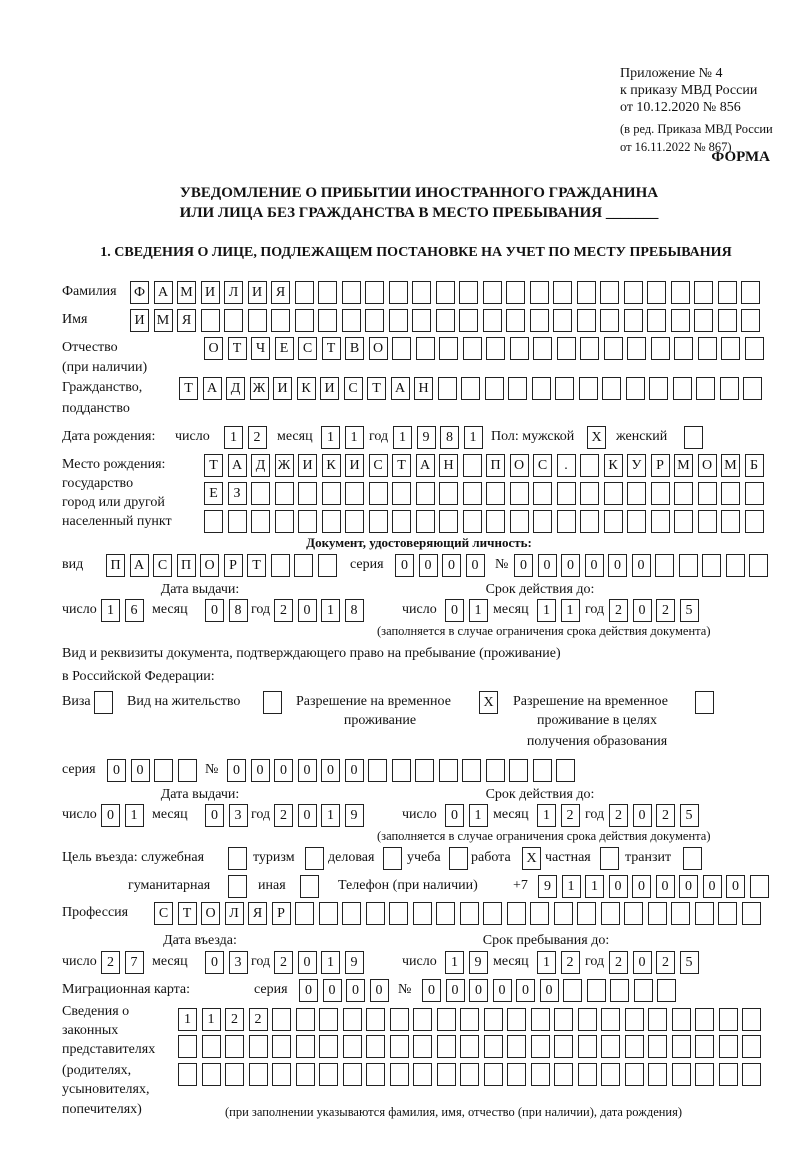 The width and height of the screenshot is (800, 1163). I want to click on char-cell: Е, so click(284, 348).